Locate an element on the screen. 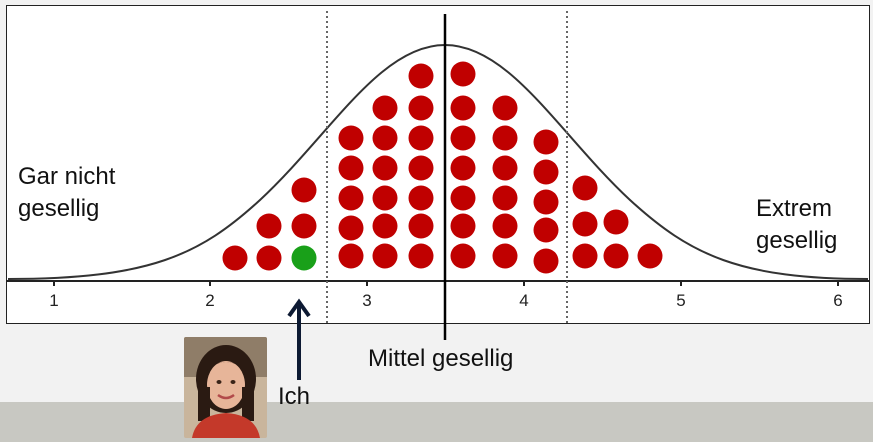 This screenshot has width=873, height=442. footer-band is located at coordinates (436, 422).